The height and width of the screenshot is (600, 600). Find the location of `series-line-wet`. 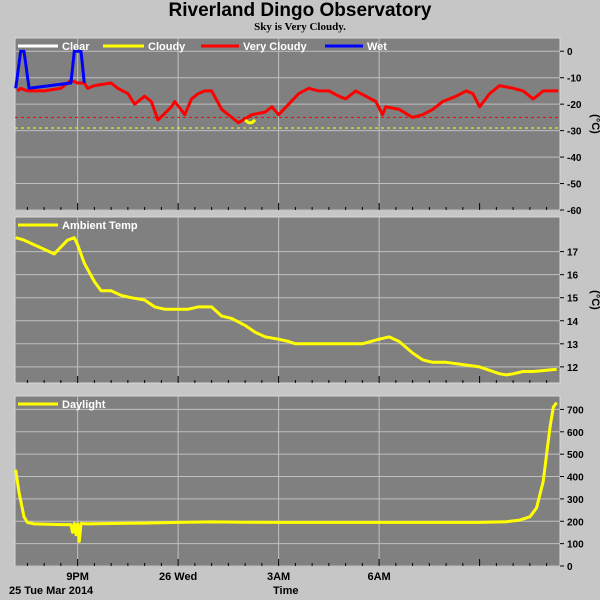

series-line-wet is located at coordinates (50, 69).